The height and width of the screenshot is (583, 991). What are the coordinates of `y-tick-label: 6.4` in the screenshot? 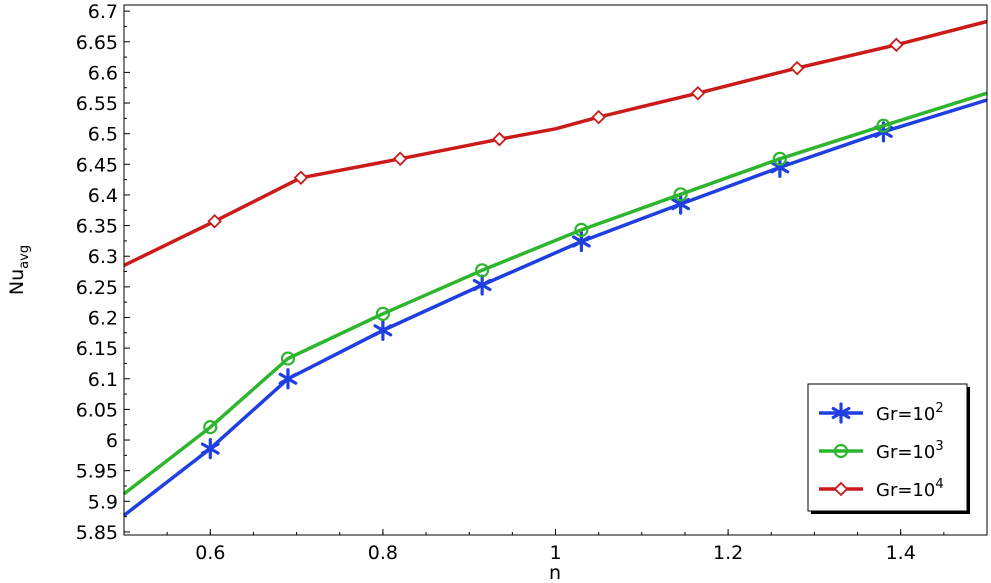 It's located at (103, 196).